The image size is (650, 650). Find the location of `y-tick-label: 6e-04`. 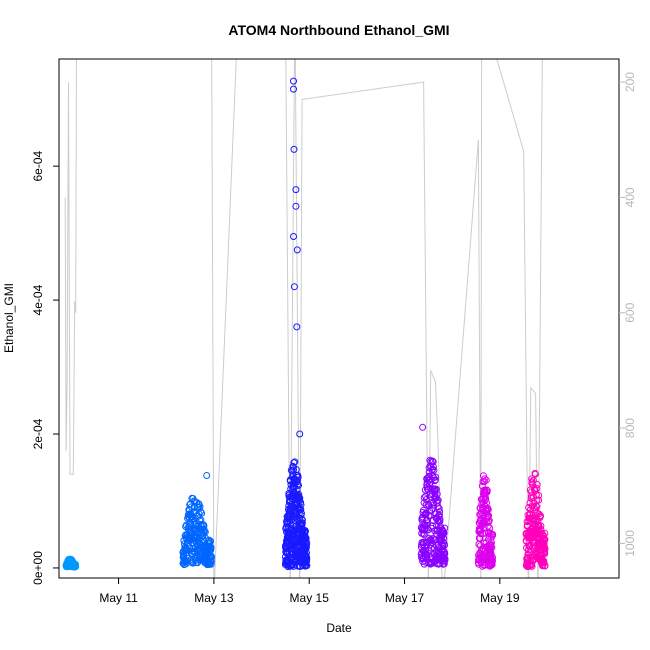

y-tick-label: 6e-04 is located at coordinates (38, 165).